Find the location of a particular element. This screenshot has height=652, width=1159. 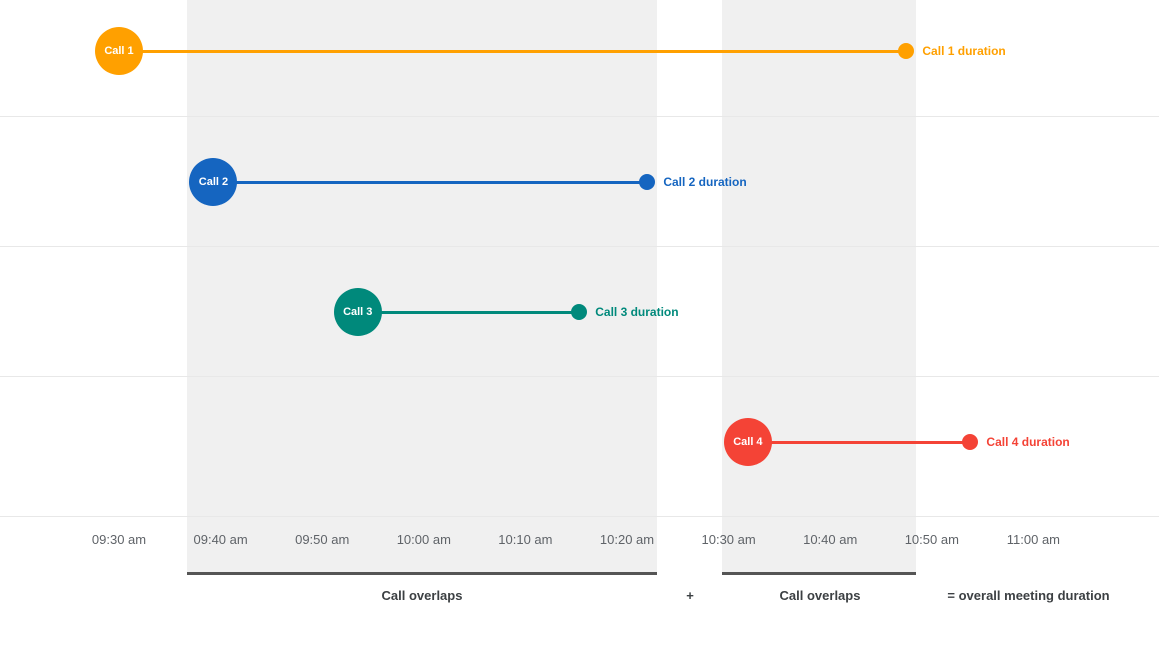

call-start-circle: Call 2 is located at coordinates (213, 182).